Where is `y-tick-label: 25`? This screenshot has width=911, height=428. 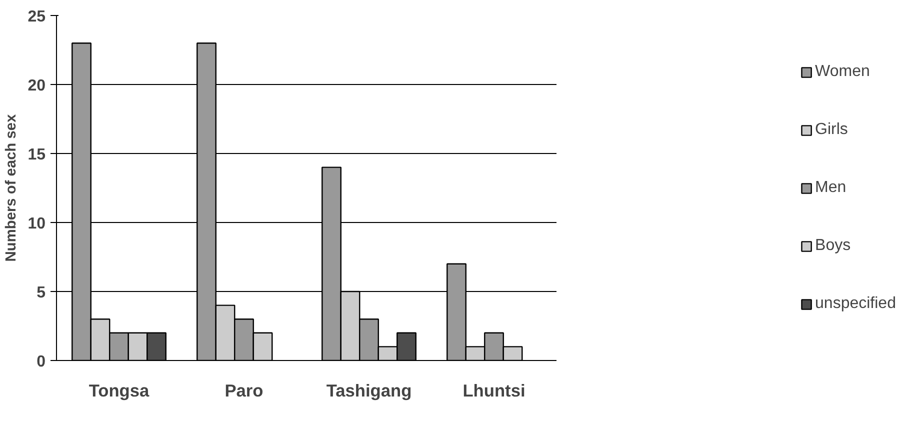
y-tick-label: 25 is located at coordinates (37, 17).